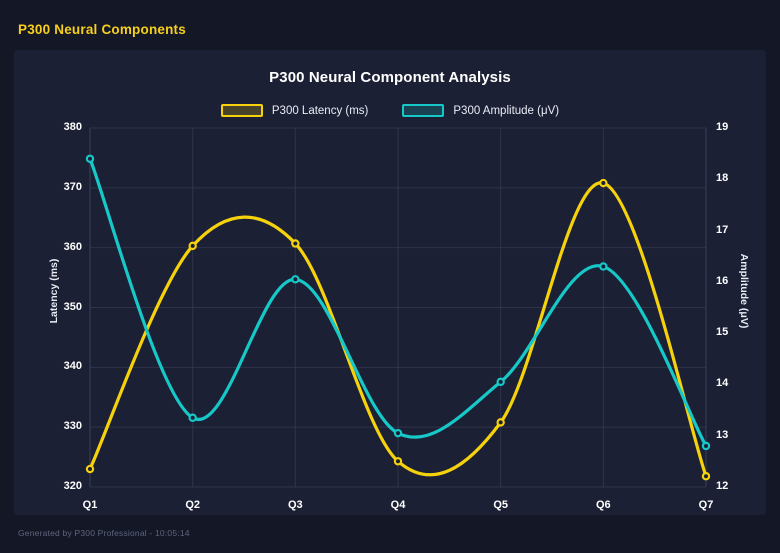 This screenshot has width=780, height=553. Describe the element at coordinates (722, 178) in the screenshot. I see `y-axis-right-tick: 18` at that location.